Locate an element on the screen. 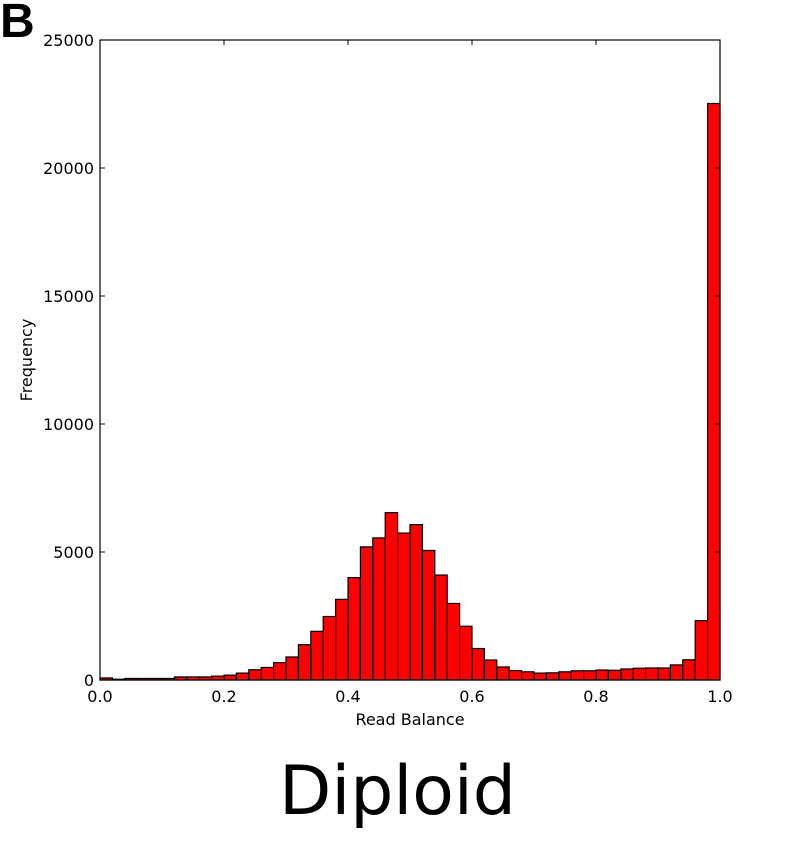  y-tick-label: 5000 is located at coordinates (73, 552).